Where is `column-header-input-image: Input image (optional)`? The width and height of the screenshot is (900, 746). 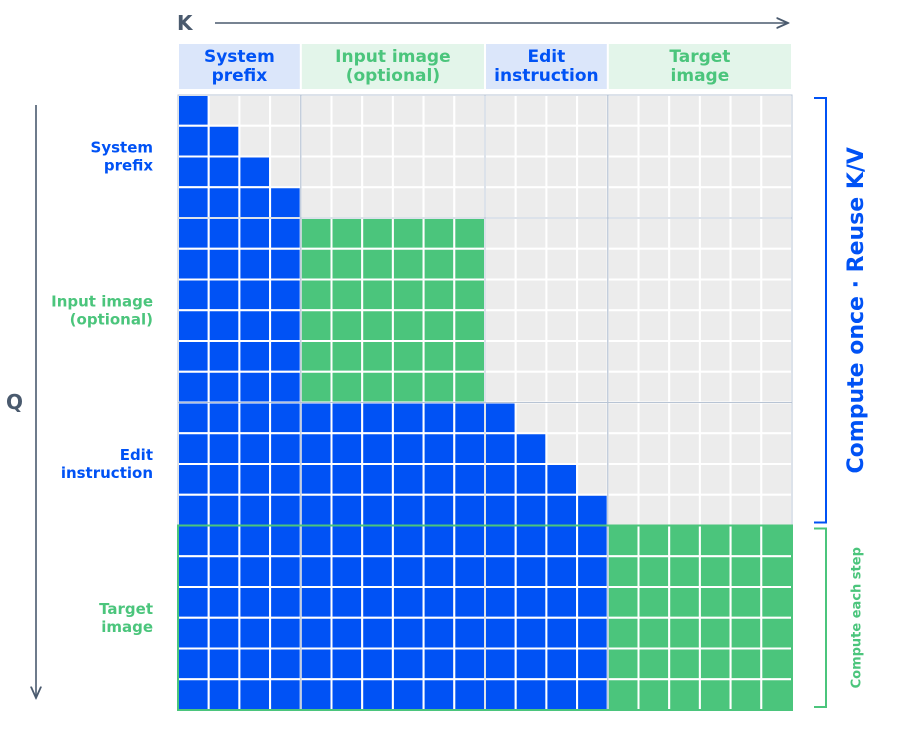 column-header-input-image: Input image (optional) is located at coordinates (392, 66).